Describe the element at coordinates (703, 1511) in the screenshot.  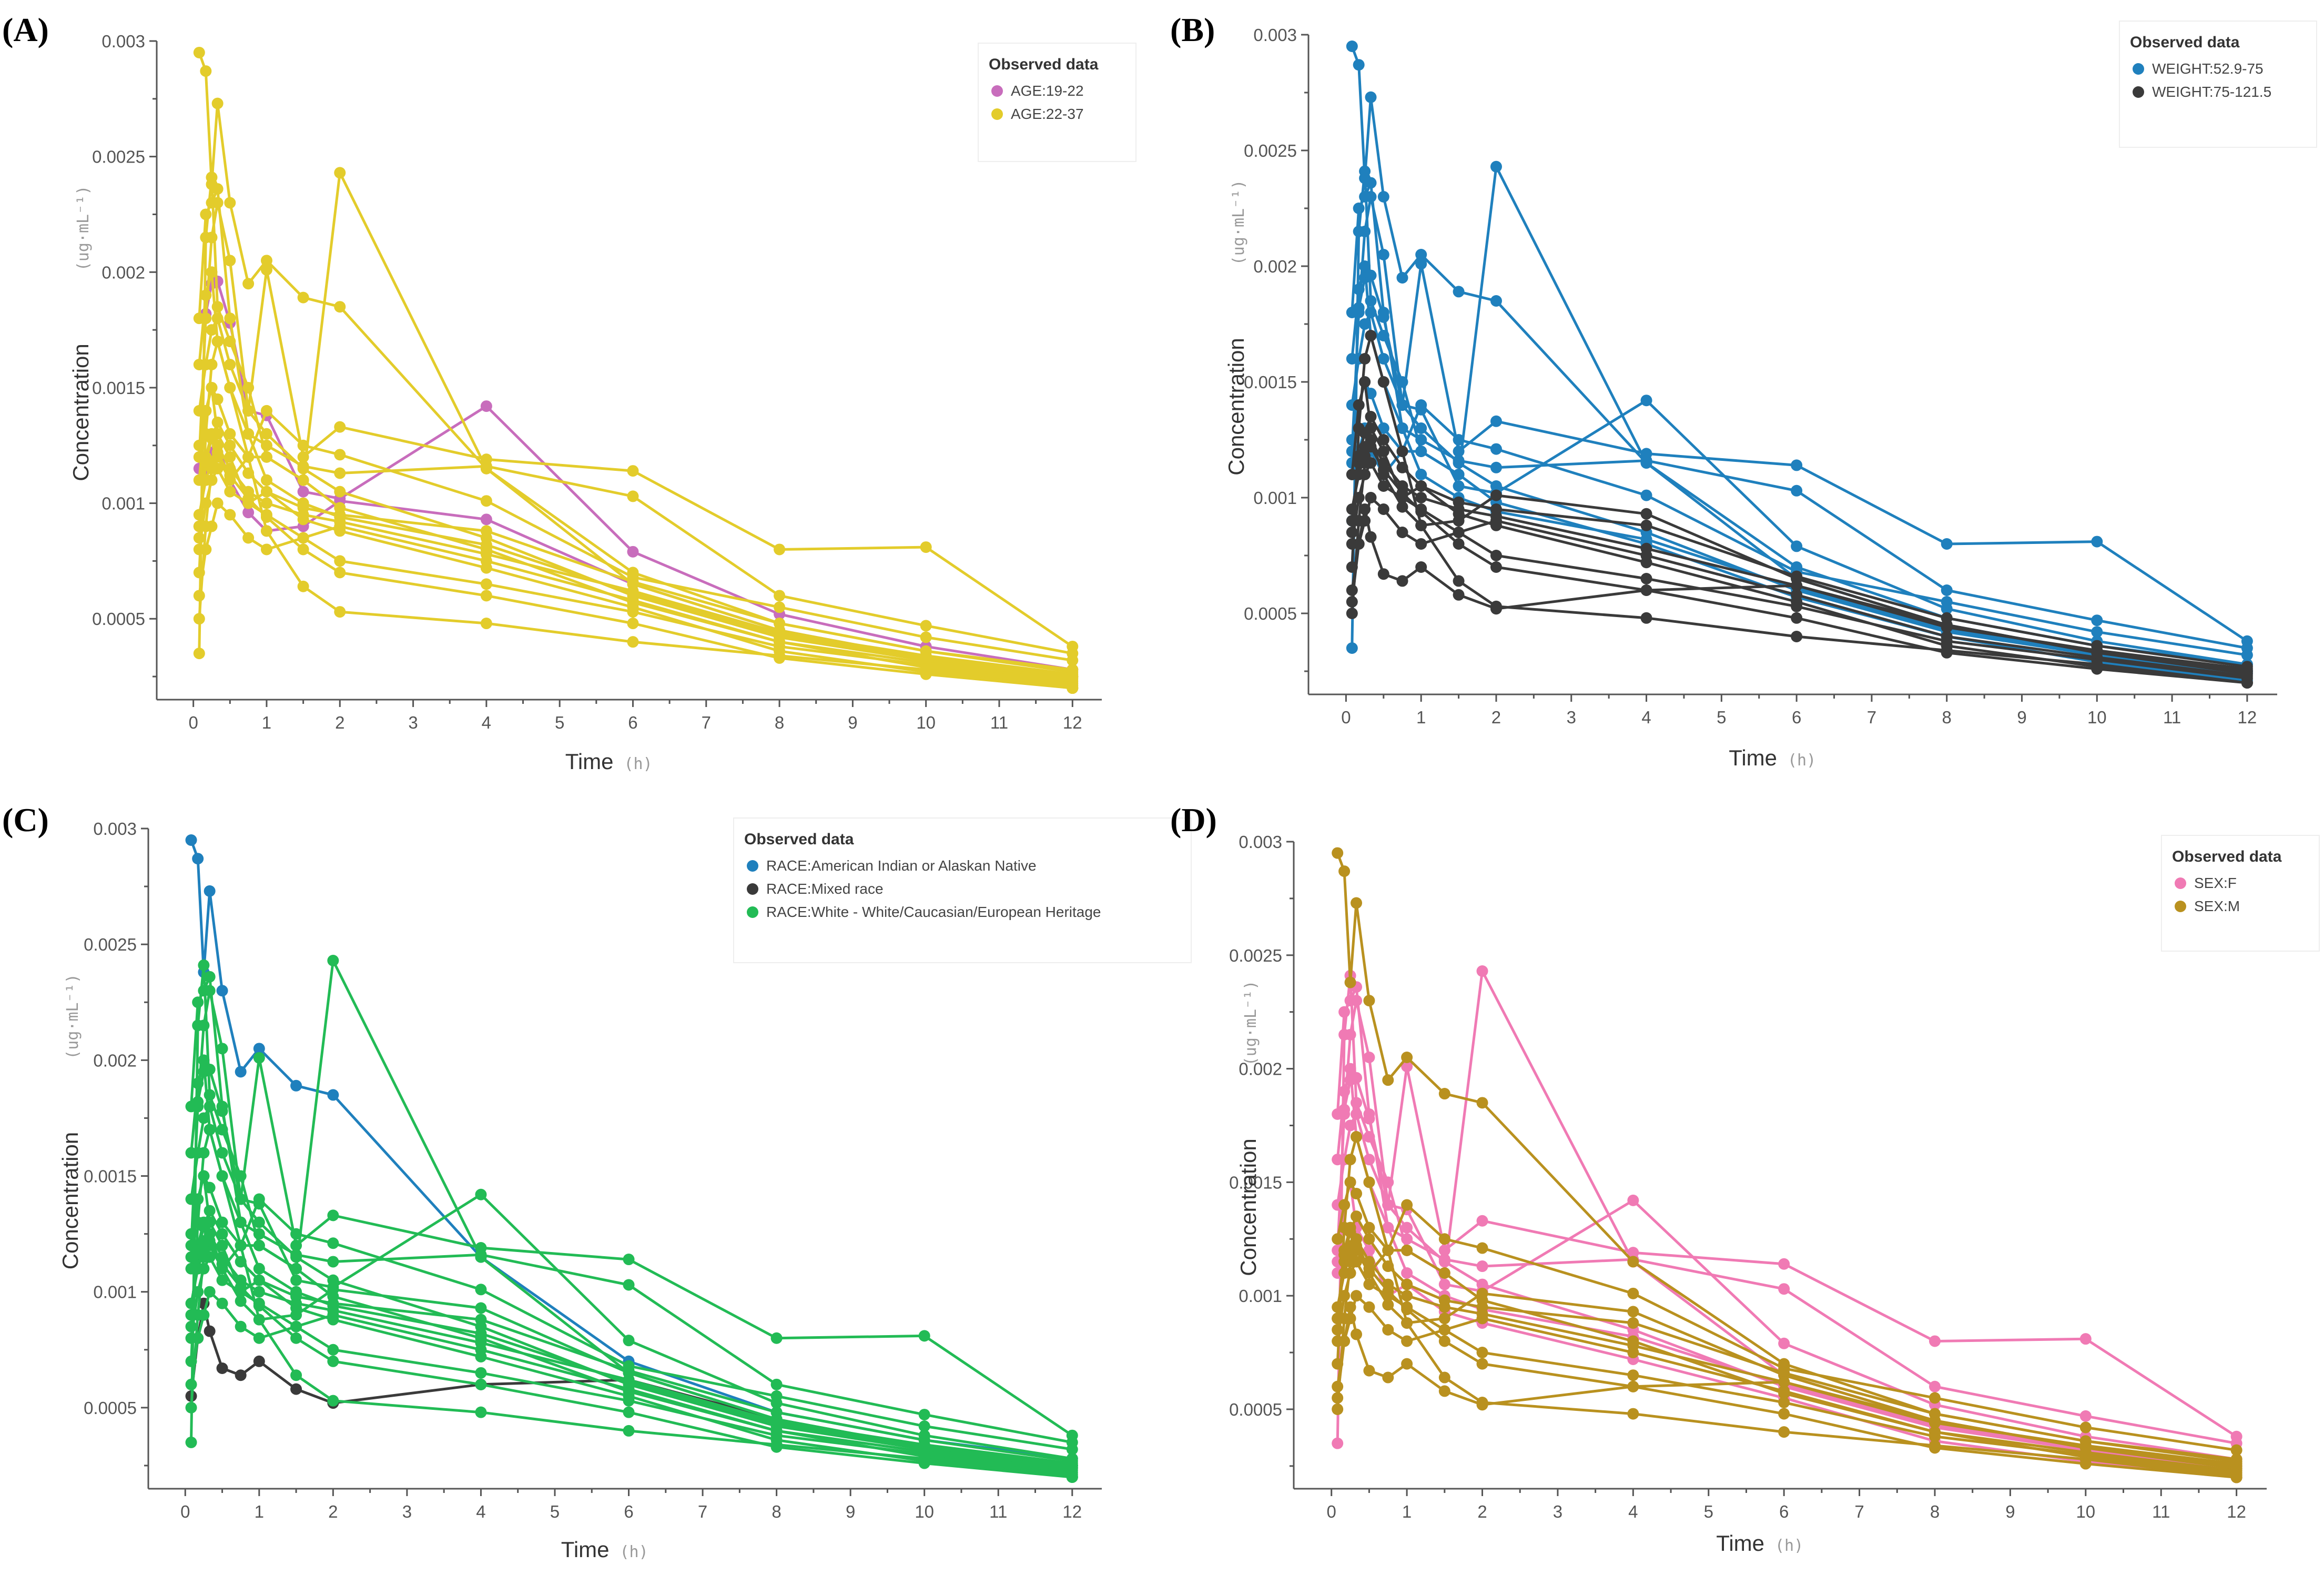
I see `x-tick-label: 7` at that location.